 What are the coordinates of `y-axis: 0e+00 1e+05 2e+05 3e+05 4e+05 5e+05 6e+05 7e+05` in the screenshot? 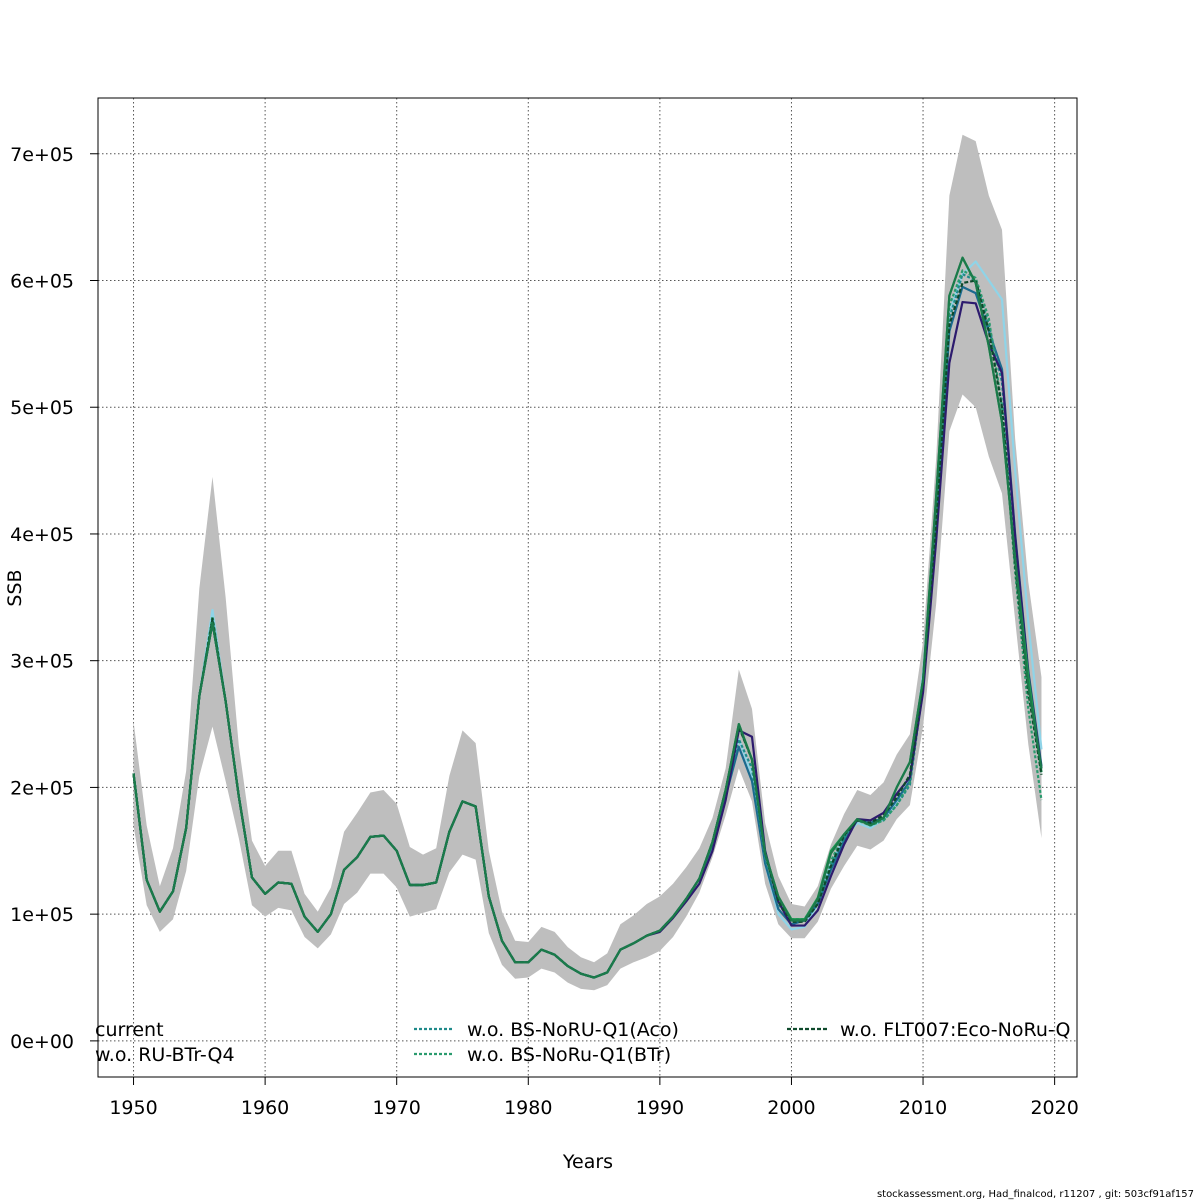 It's located at (54, 598).